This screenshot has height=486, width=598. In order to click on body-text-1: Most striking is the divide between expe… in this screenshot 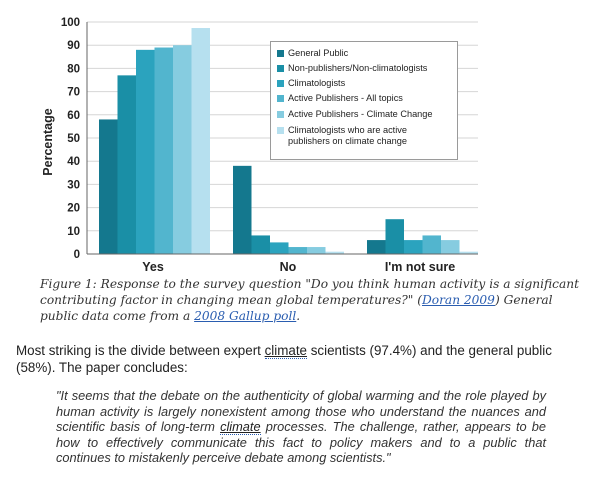, I will do `click(140, 350)`.